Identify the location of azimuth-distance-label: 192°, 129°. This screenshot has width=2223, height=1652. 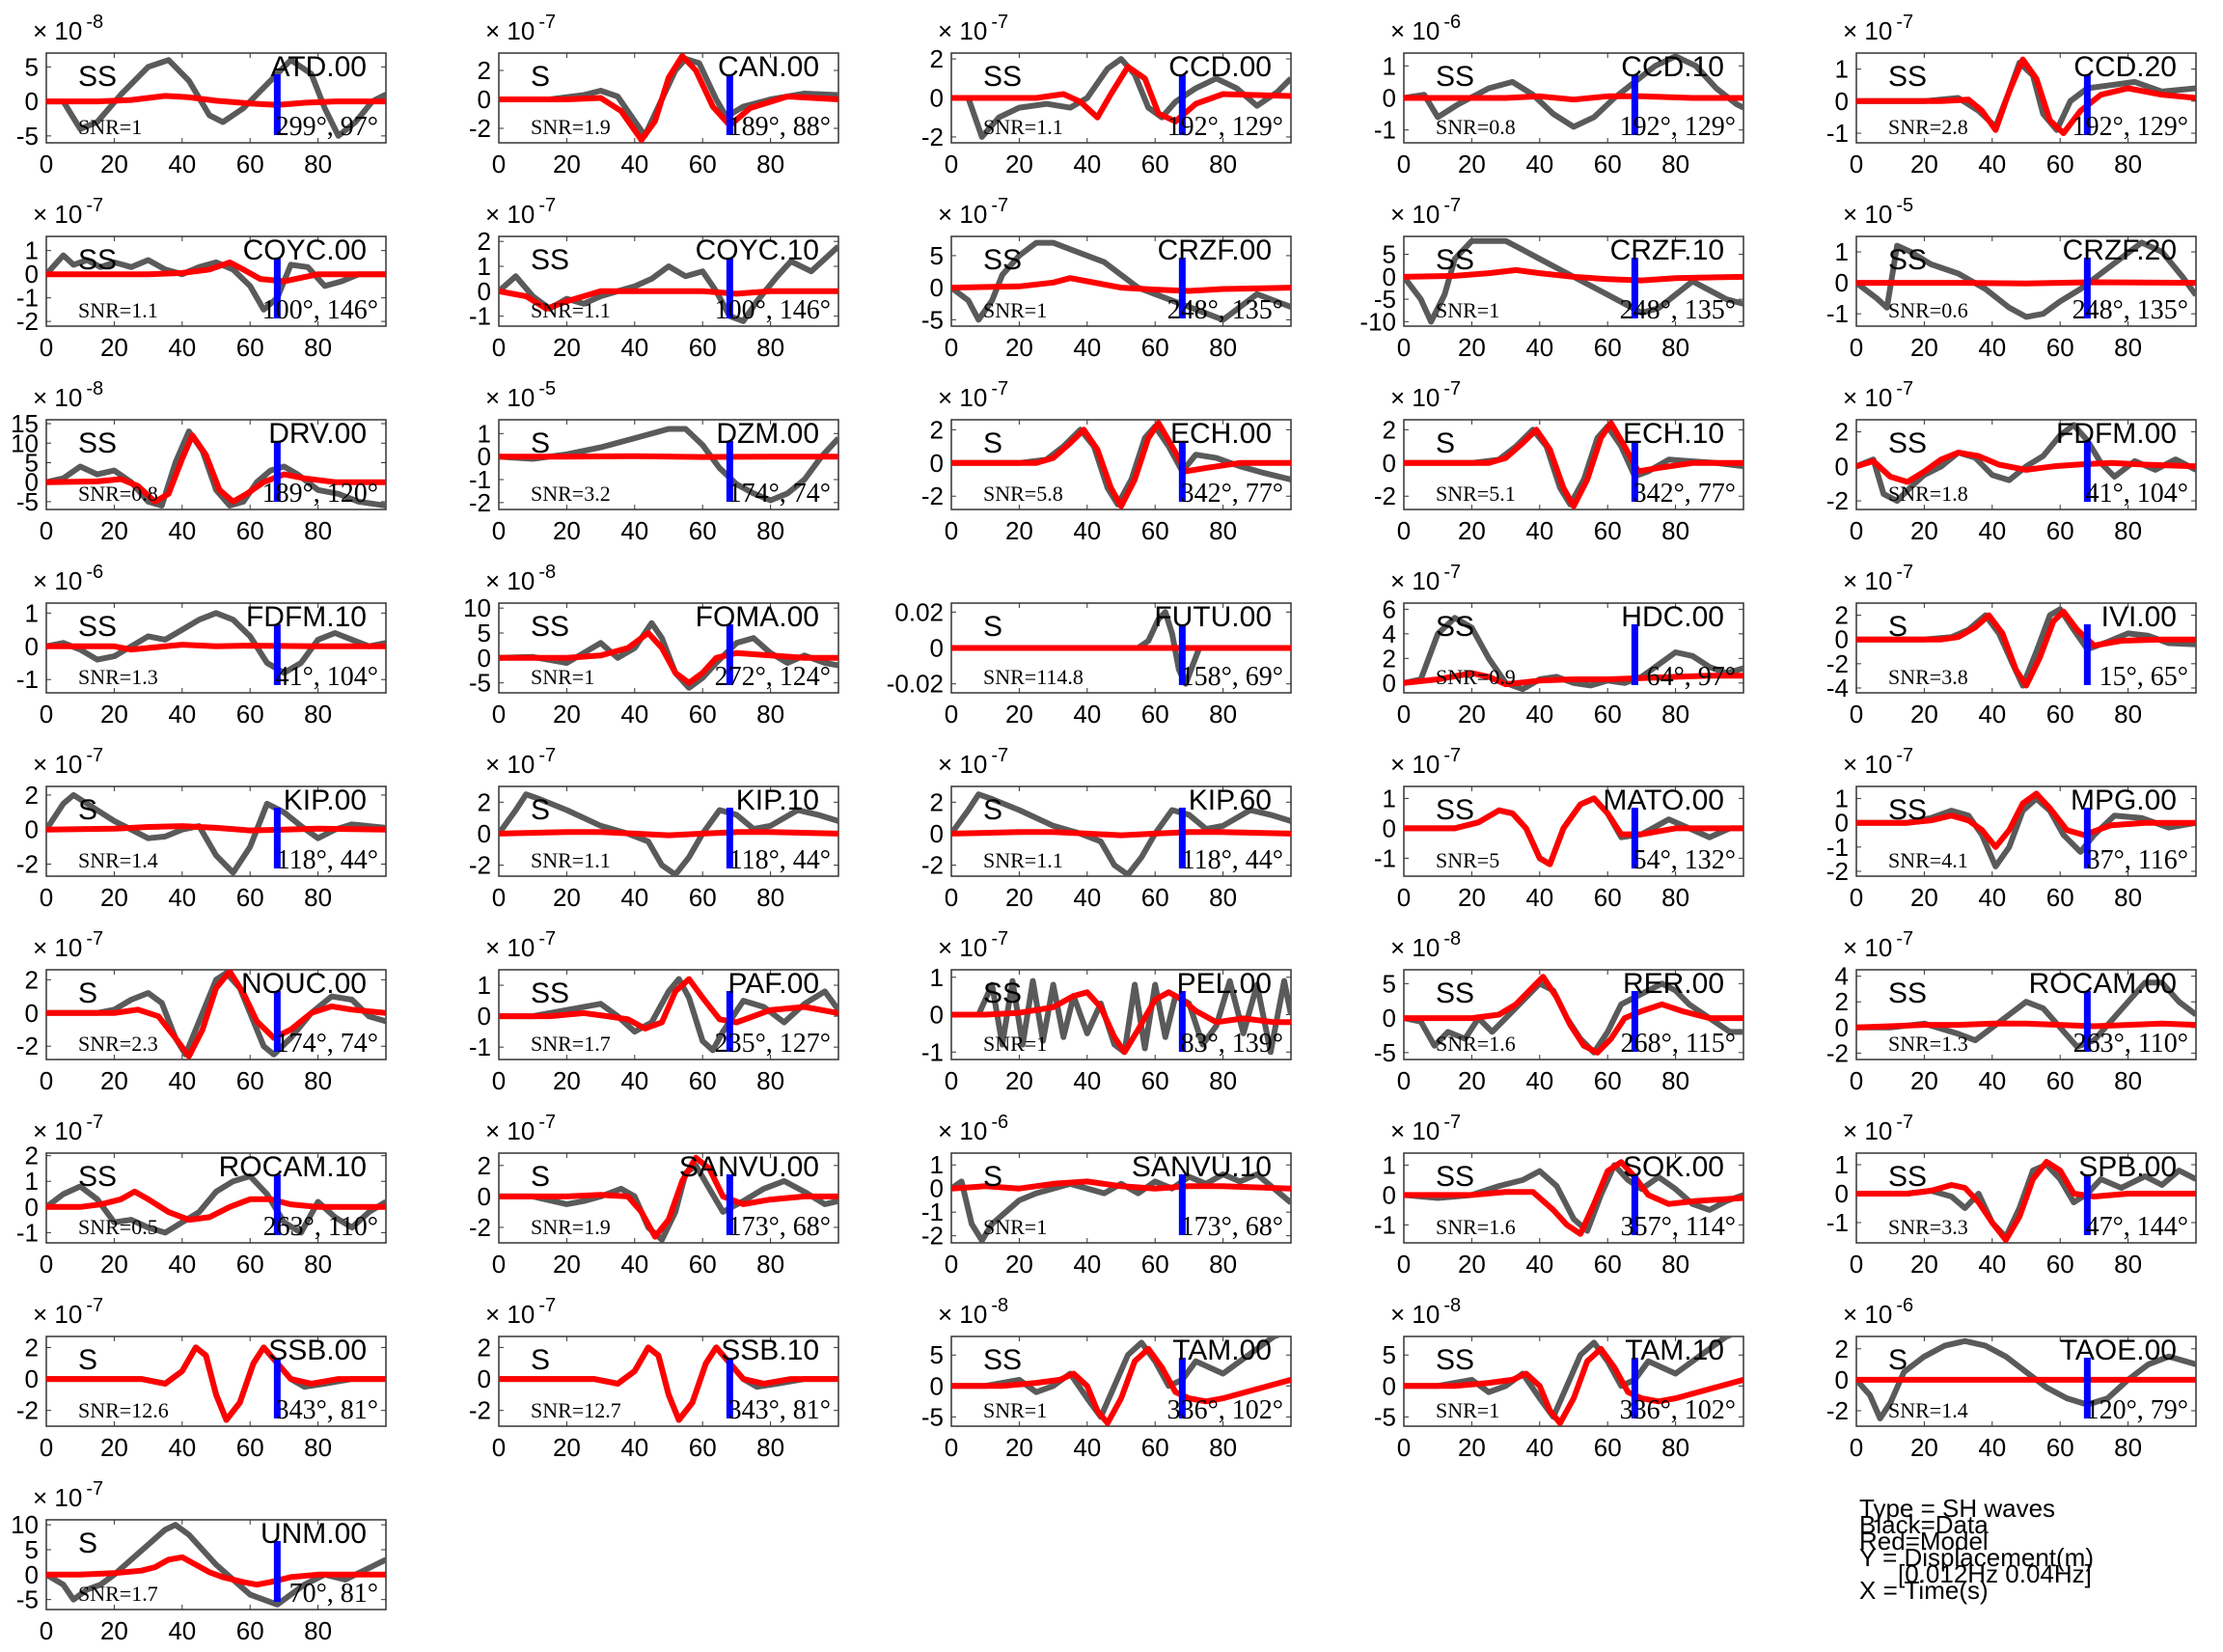
(1678, 127).